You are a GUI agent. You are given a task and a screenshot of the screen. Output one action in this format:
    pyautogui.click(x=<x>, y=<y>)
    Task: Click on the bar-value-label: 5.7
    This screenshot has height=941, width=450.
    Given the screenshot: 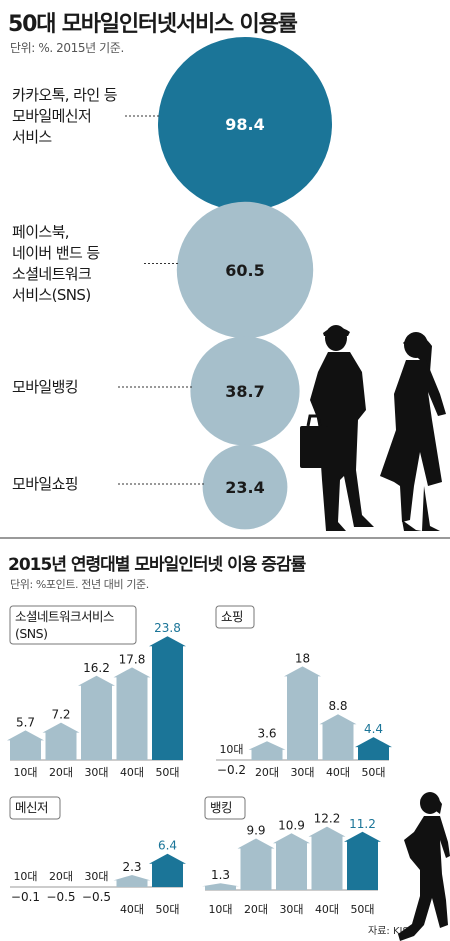 What is the action you would take?
    pyautogui.click(x=25, y=722)
    